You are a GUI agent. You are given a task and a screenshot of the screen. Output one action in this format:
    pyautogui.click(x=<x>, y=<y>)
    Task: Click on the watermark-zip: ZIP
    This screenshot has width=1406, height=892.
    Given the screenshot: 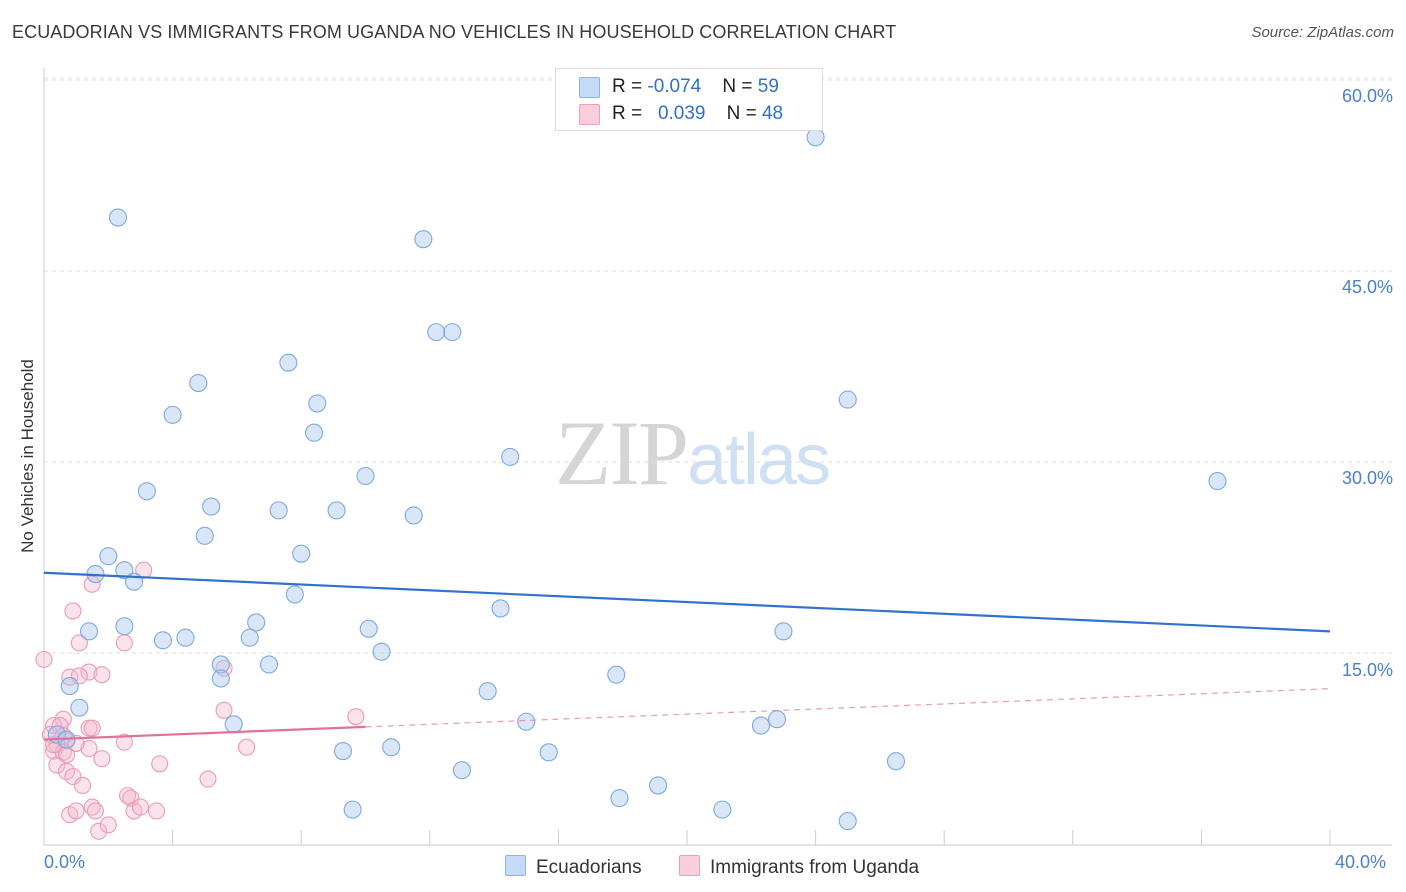 What is the action you would take?
    pyautogui.click(x=622, y=453)
    